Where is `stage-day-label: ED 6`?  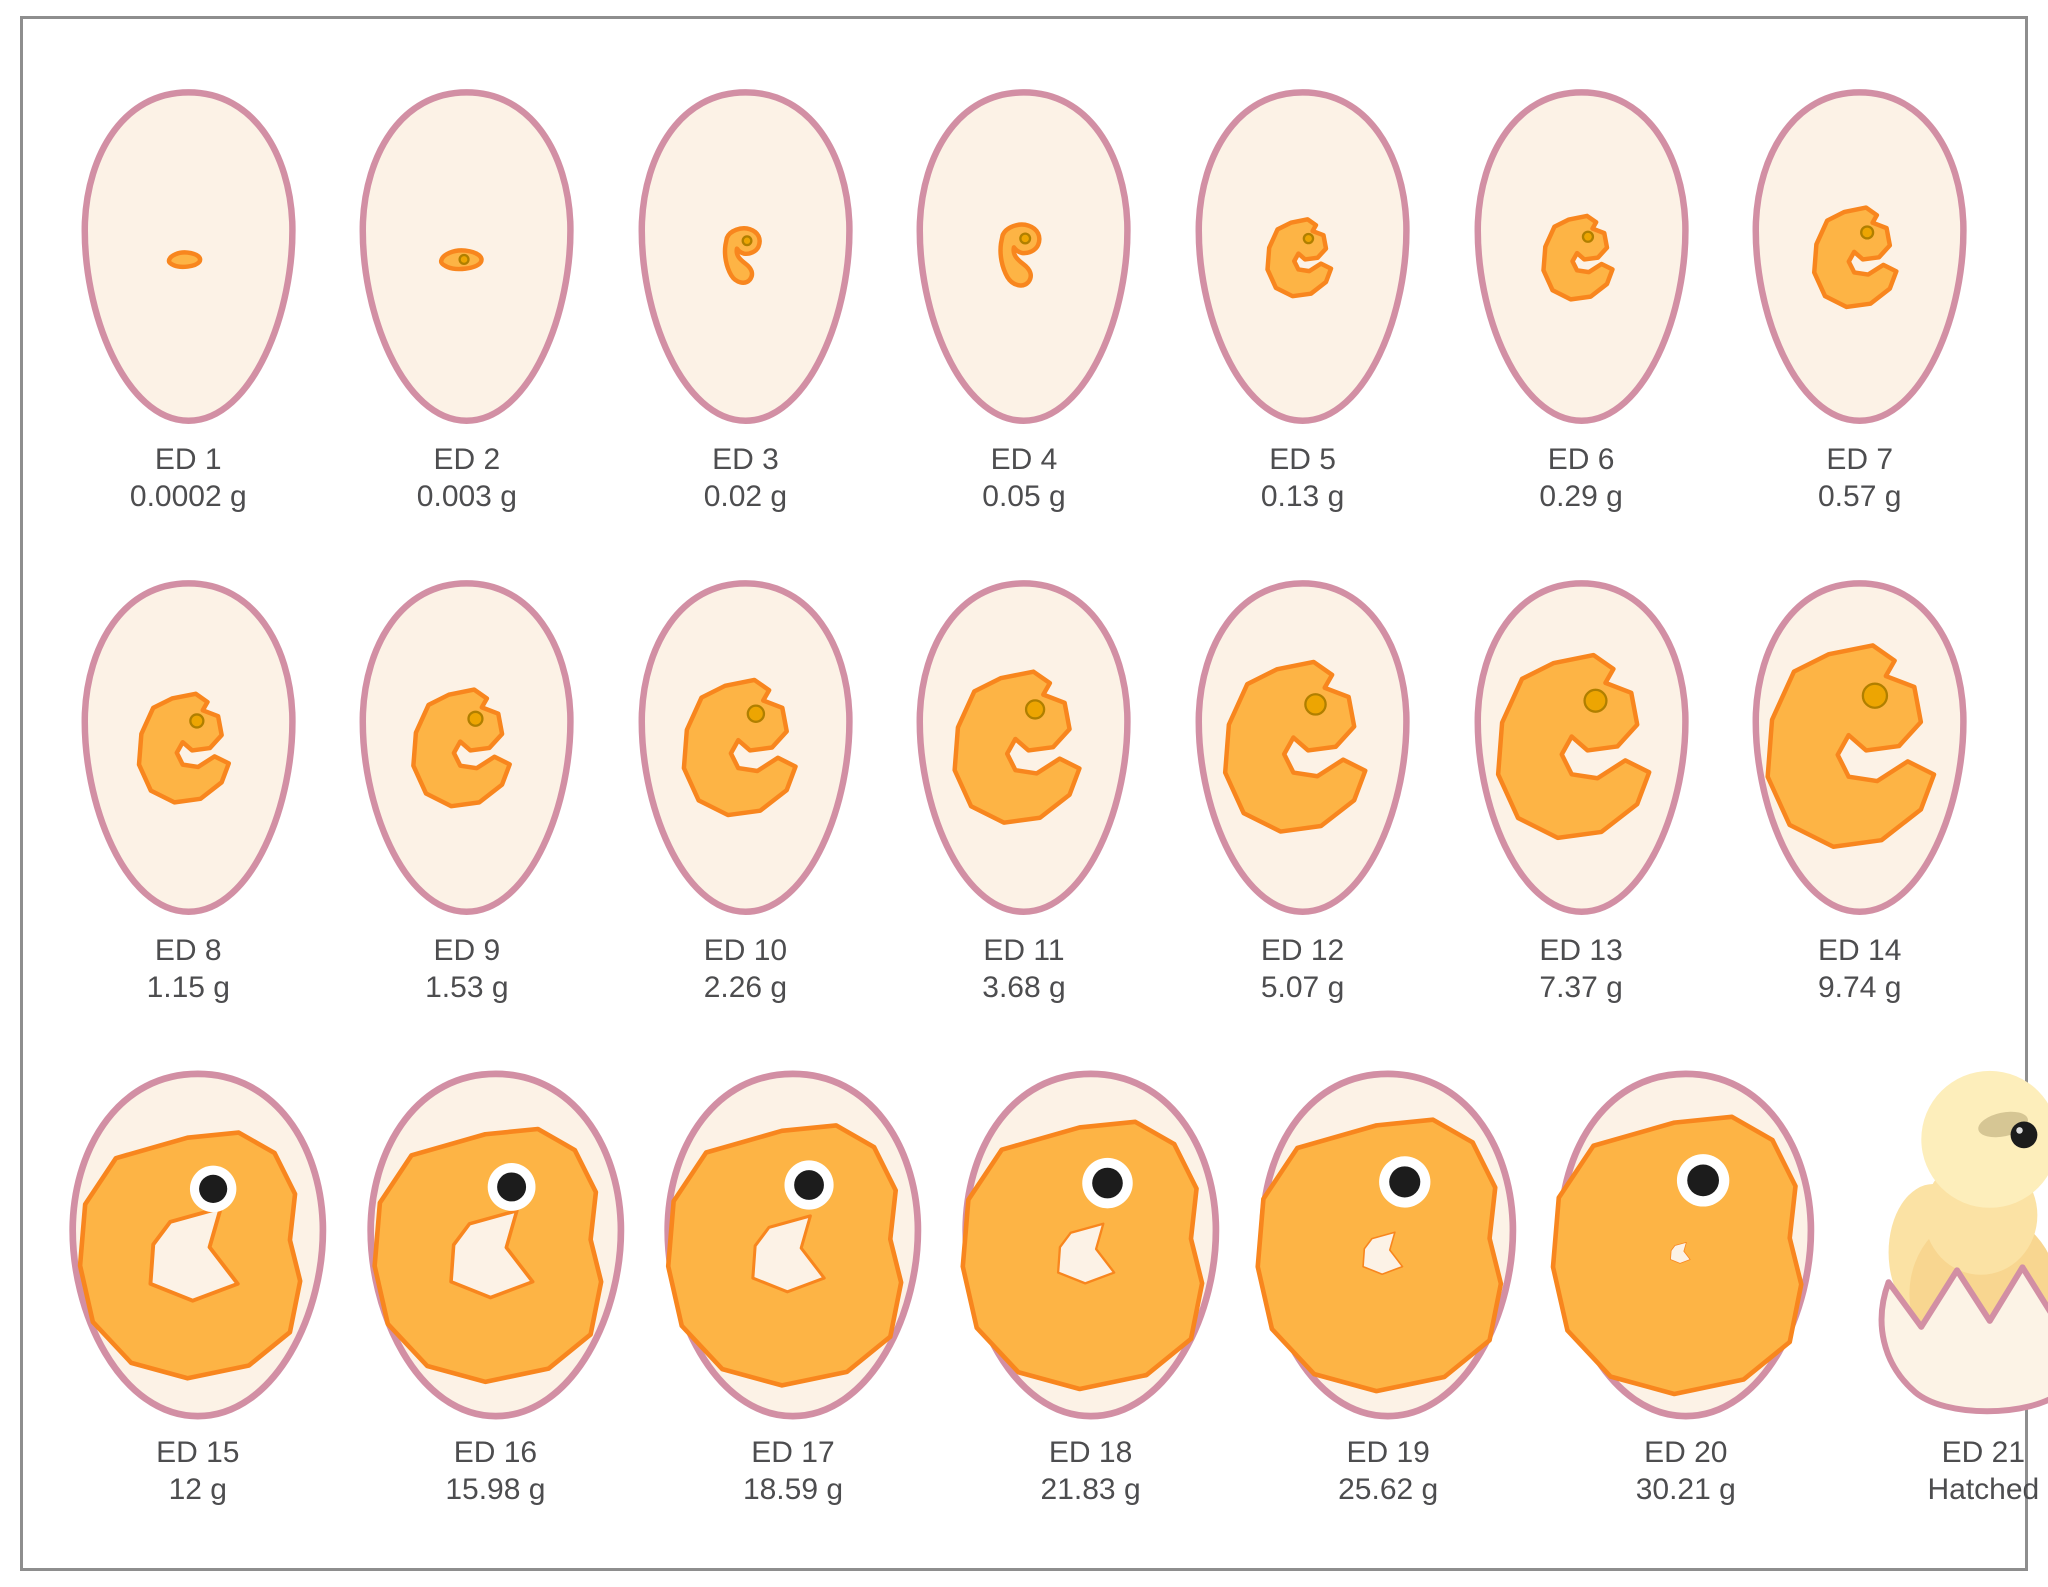
stage-day-label: ED 6 is located at coordinates (1581, 460).